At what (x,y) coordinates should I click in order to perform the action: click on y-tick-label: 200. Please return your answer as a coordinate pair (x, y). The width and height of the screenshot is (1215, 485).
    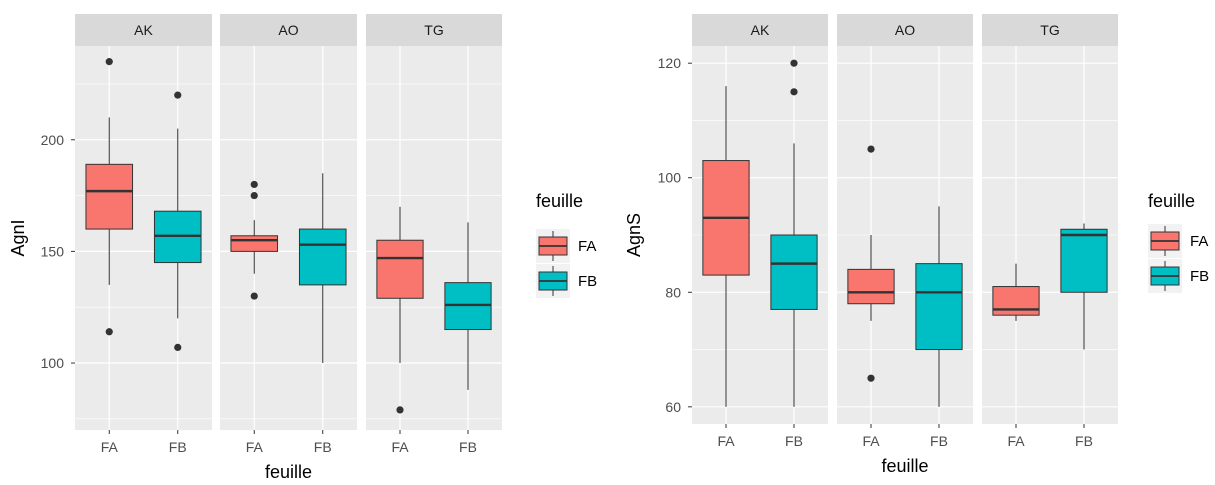
    Looking at the image, I should click on (53, 140).